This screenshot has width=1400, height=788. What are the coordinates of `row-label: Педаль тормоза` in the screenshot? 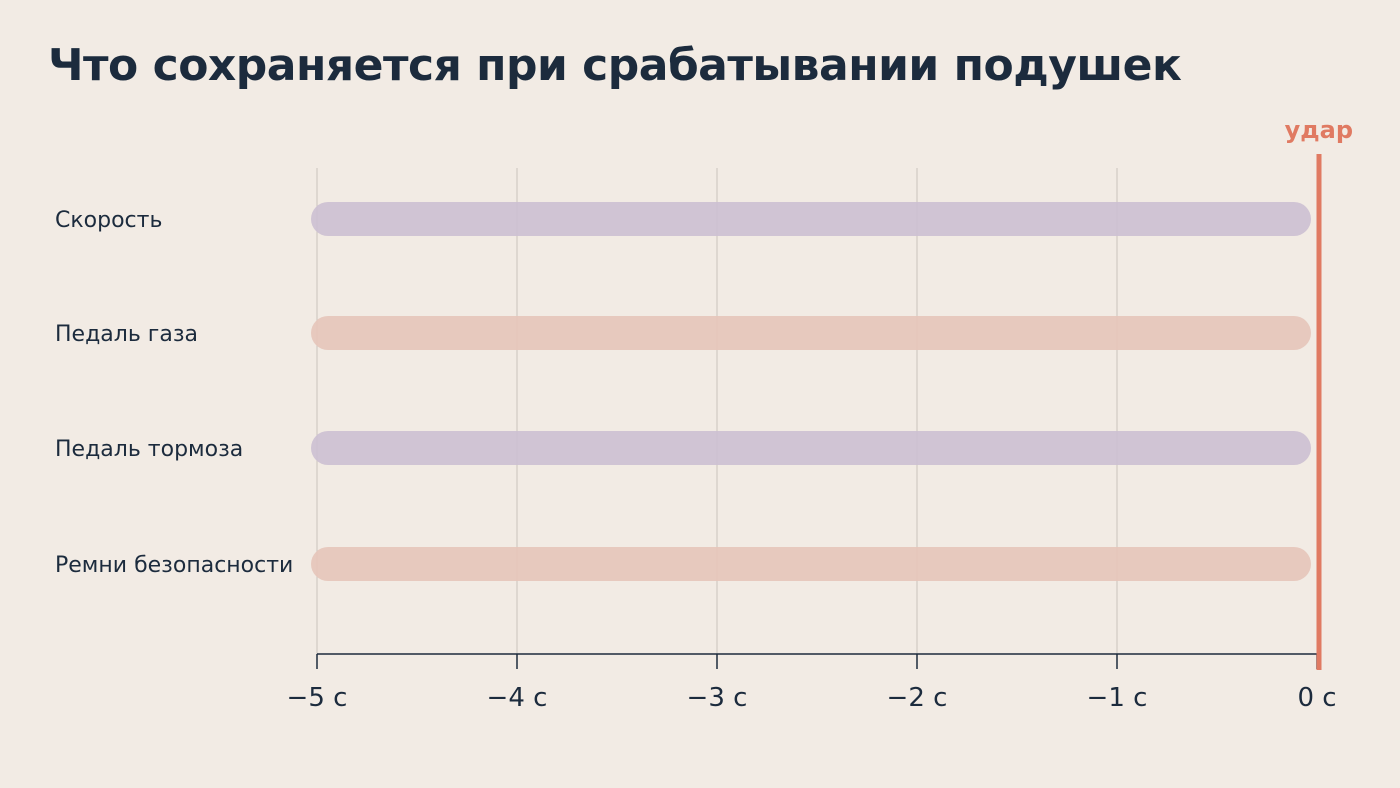 It's located at (149, 449).